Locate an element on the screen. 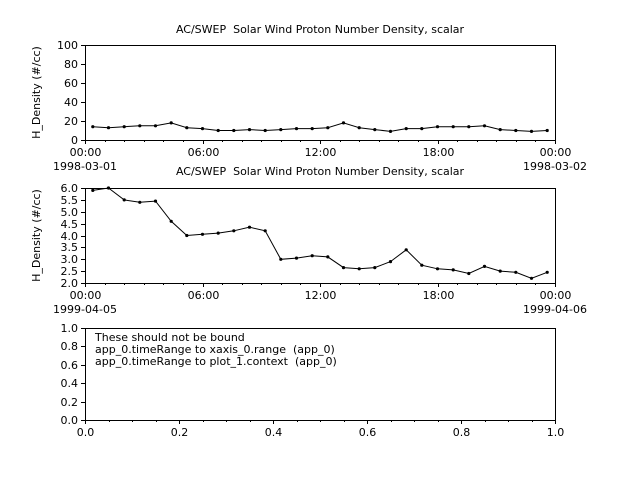 The width and height of the screenshot is (640, 480). y-tick-label: 40 is located at coordinates (71, 102).